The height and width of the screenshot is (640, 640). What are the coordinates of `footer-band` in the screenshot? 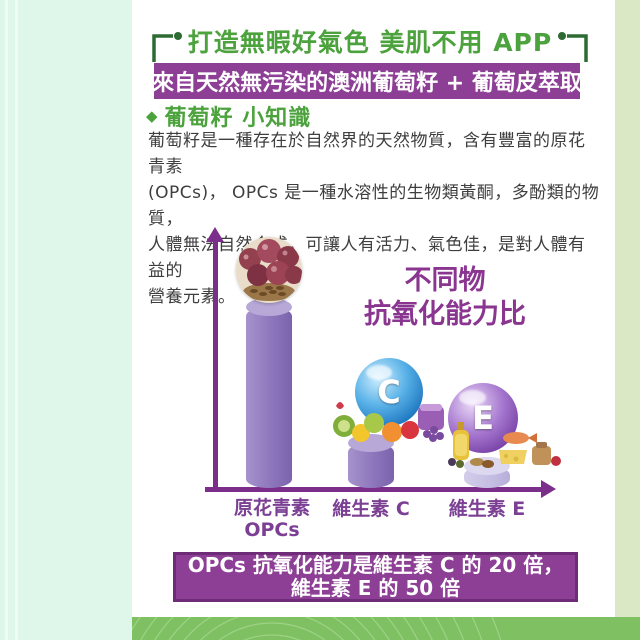 It's located at (386, 628).